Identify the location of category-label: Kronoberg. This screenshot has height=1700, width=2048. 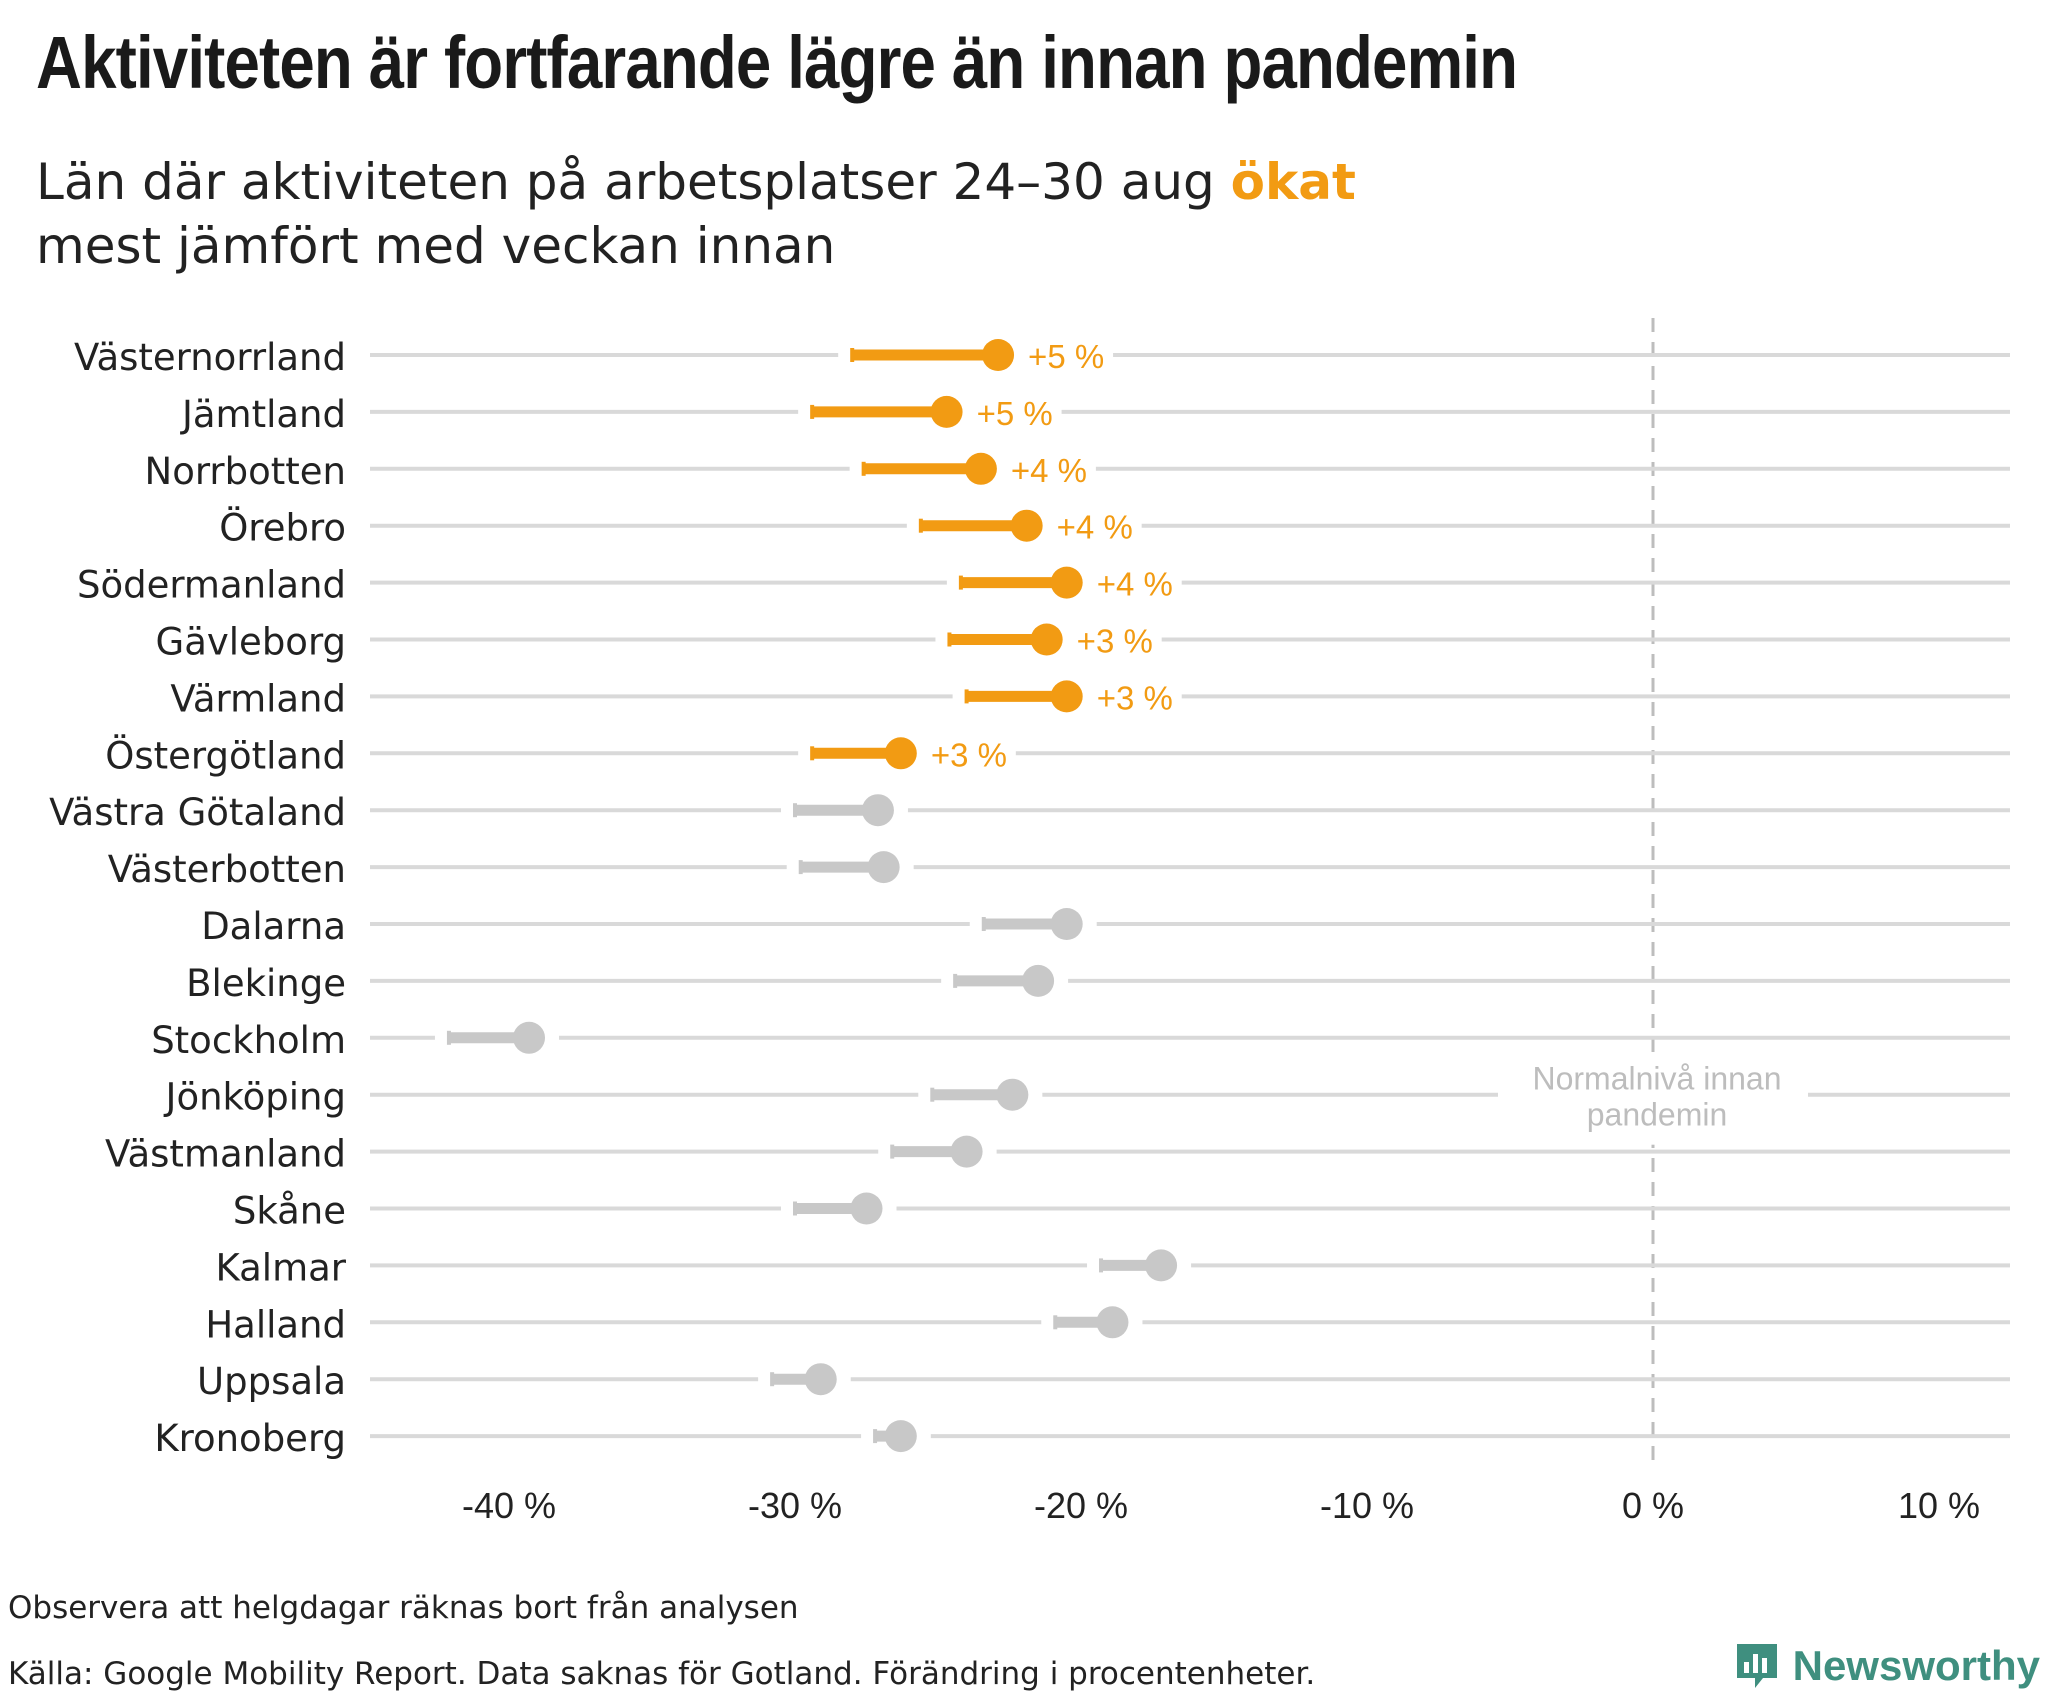
(250, 1438).